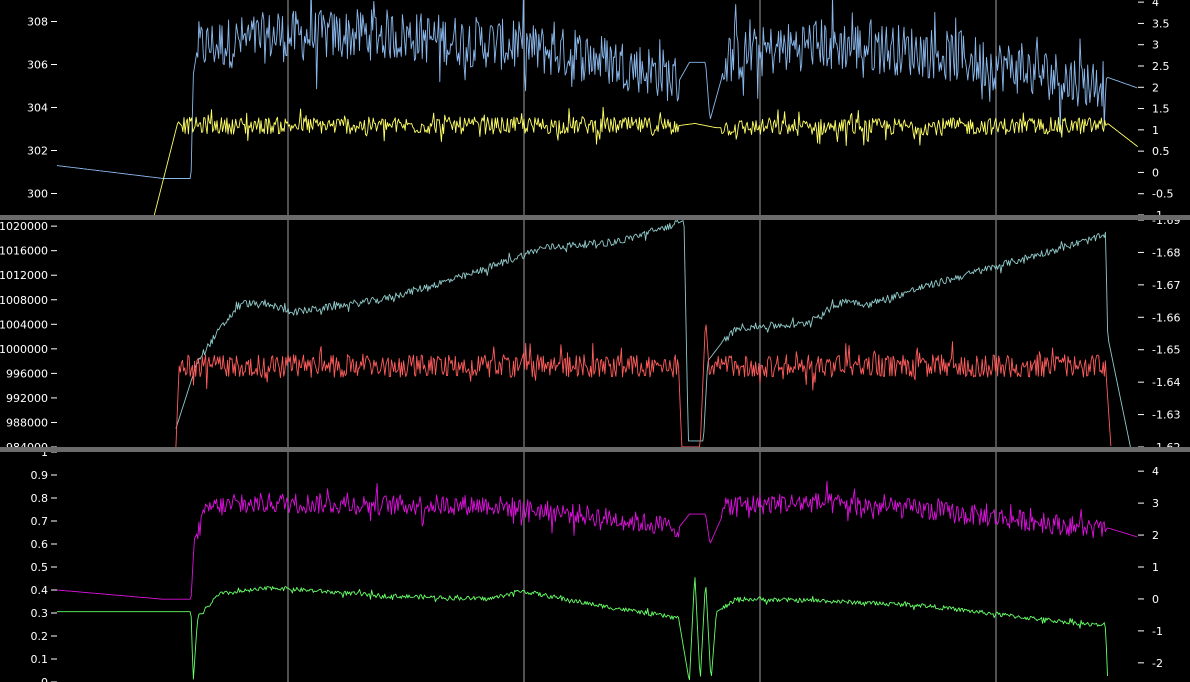  I want to click on y-axis-right: -1.62-1.63-1.64-1.65-1.66-1.67-1.68-1.69, so click(1159, 334).